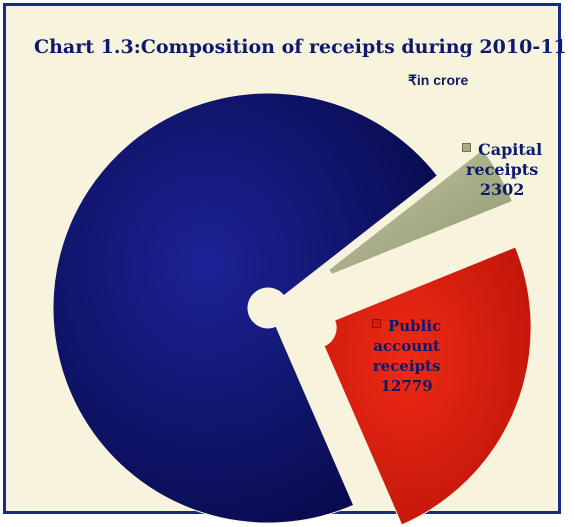 Image resolution: width=574 pixels, height=527 pixels. What do you see at coordinates (502, 170) in the screenshot?
I see `data-label-capital-receipts: Capital receipts 2302` at bounding box center [502, 170].